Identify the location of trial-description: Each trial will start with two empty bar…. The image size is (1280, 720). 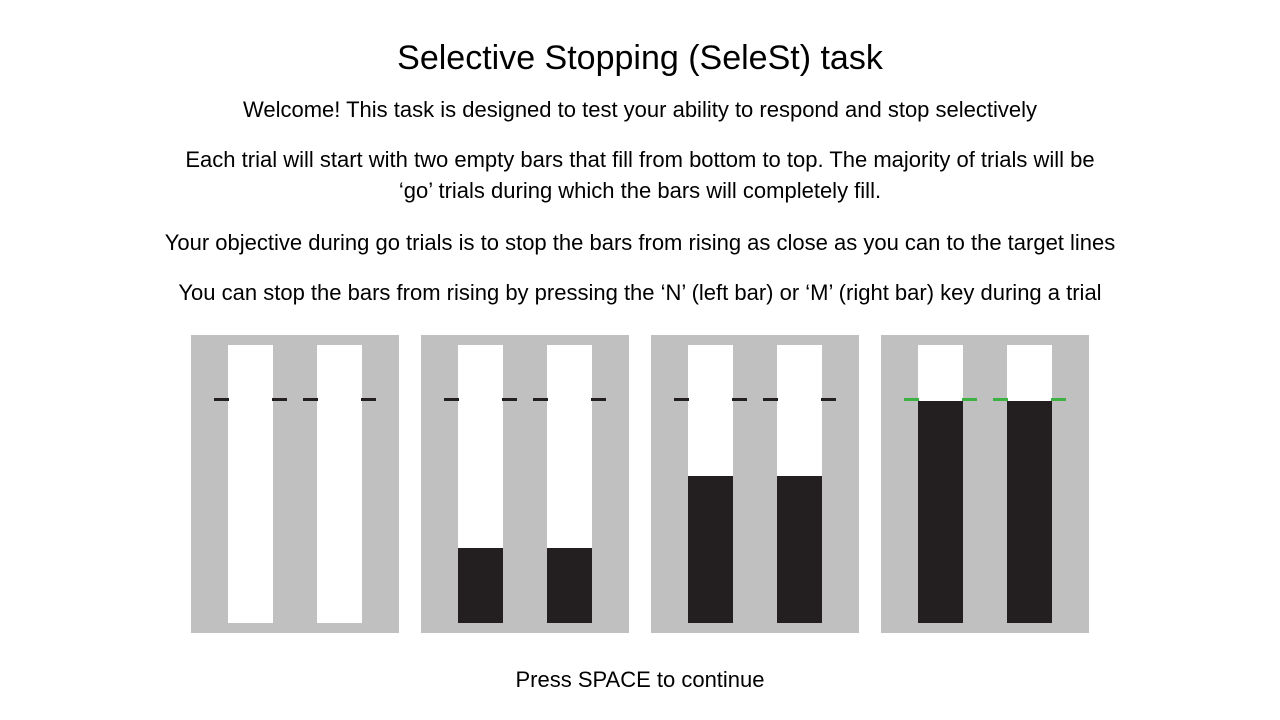
(640, 175).